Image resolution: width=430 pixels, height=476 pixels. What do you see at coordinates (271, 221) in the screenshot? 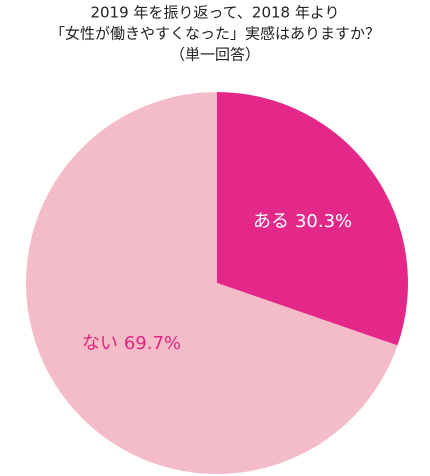
I see `category-label: ある` at bounding box center [271, 221].